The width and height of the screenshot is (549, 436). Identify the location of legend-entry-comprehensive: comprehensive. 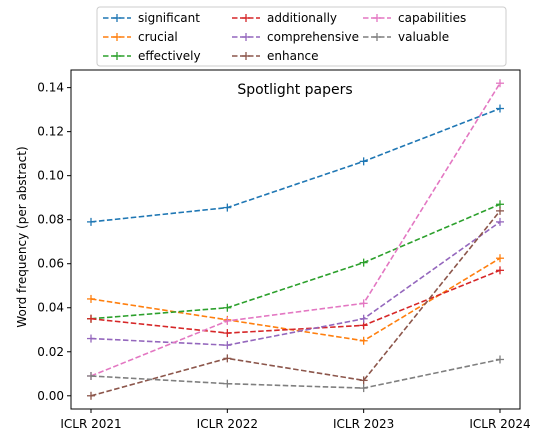
(295, 37).